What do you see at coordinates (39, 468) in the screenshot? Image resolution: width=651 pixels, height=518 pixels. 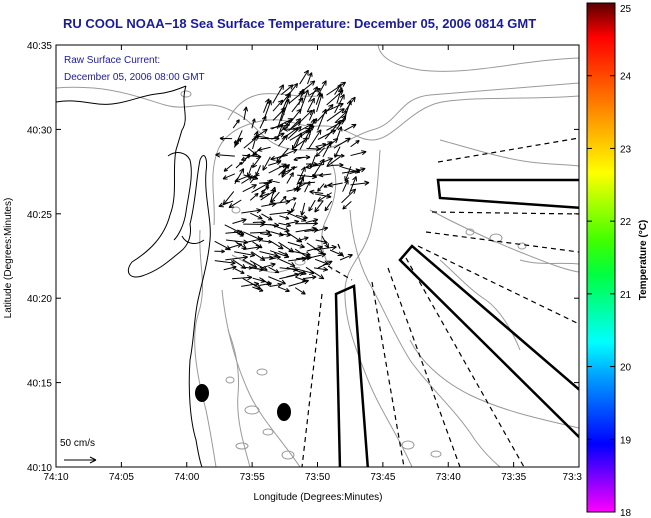 I see `y-tick-label: 40:10` at bounding box center [39, 468].